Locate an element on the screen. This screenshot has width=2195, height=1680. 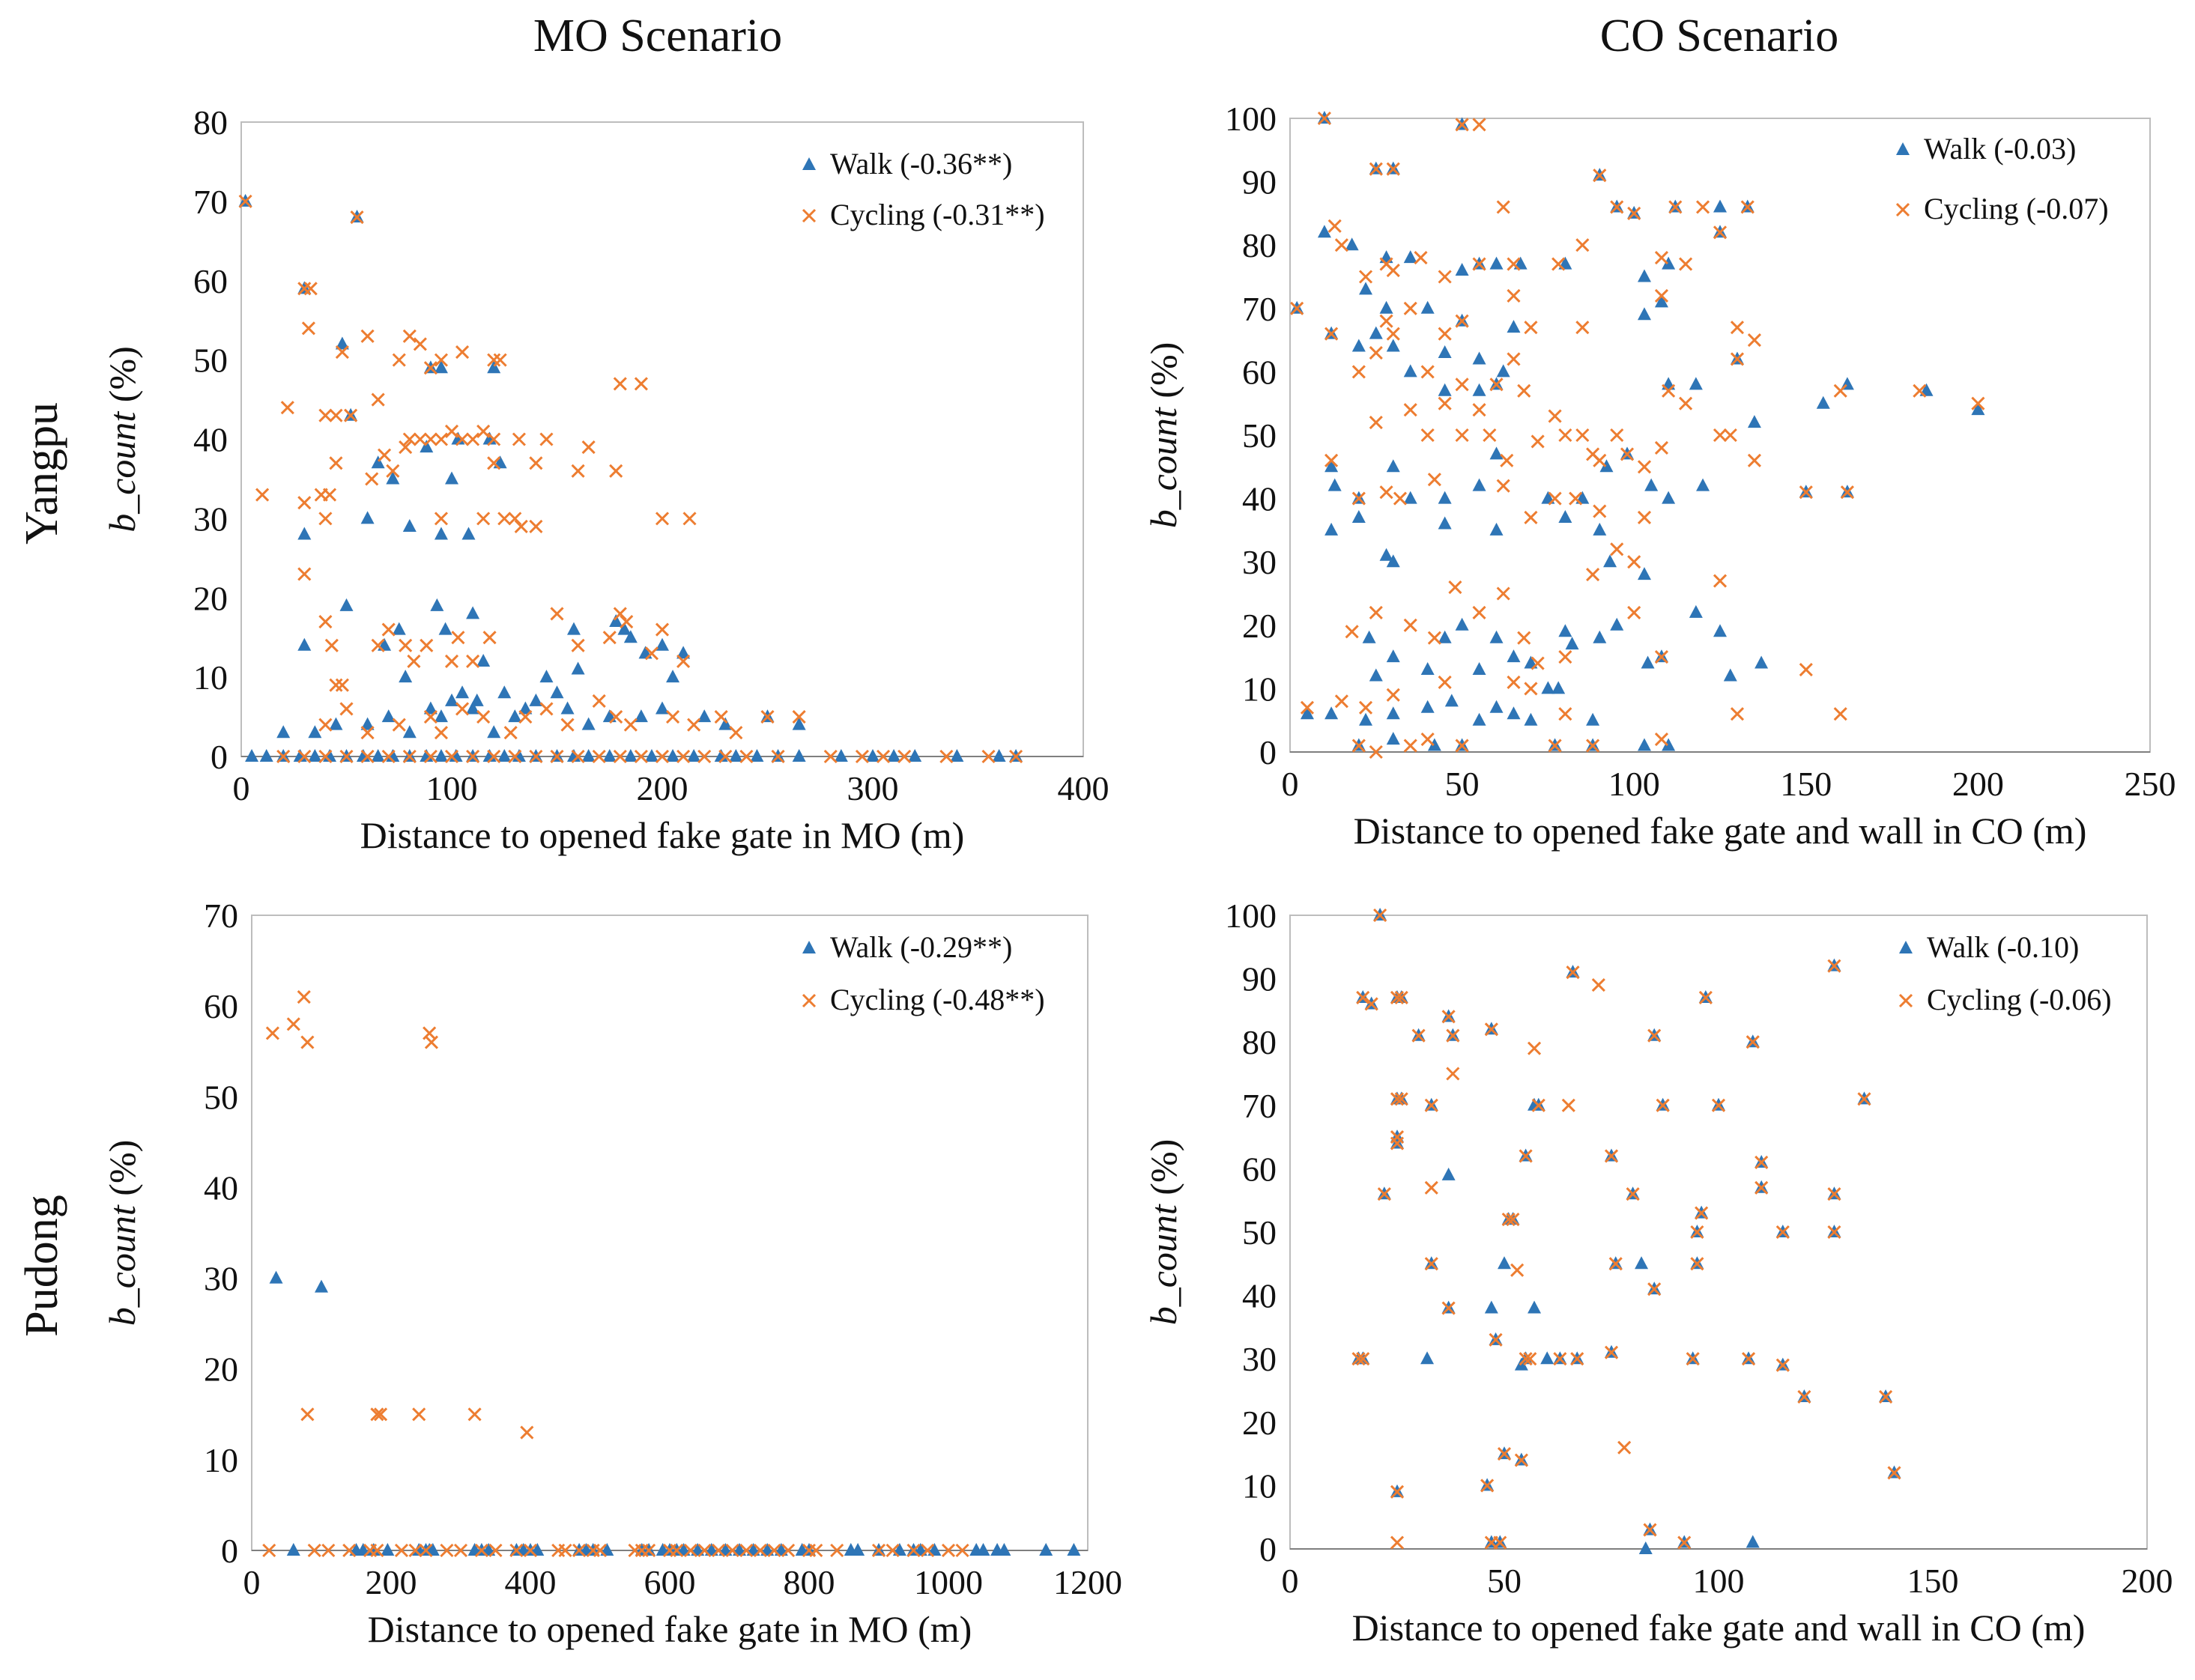
y-tick-label: 50 is located at coordinates (221, 1097).